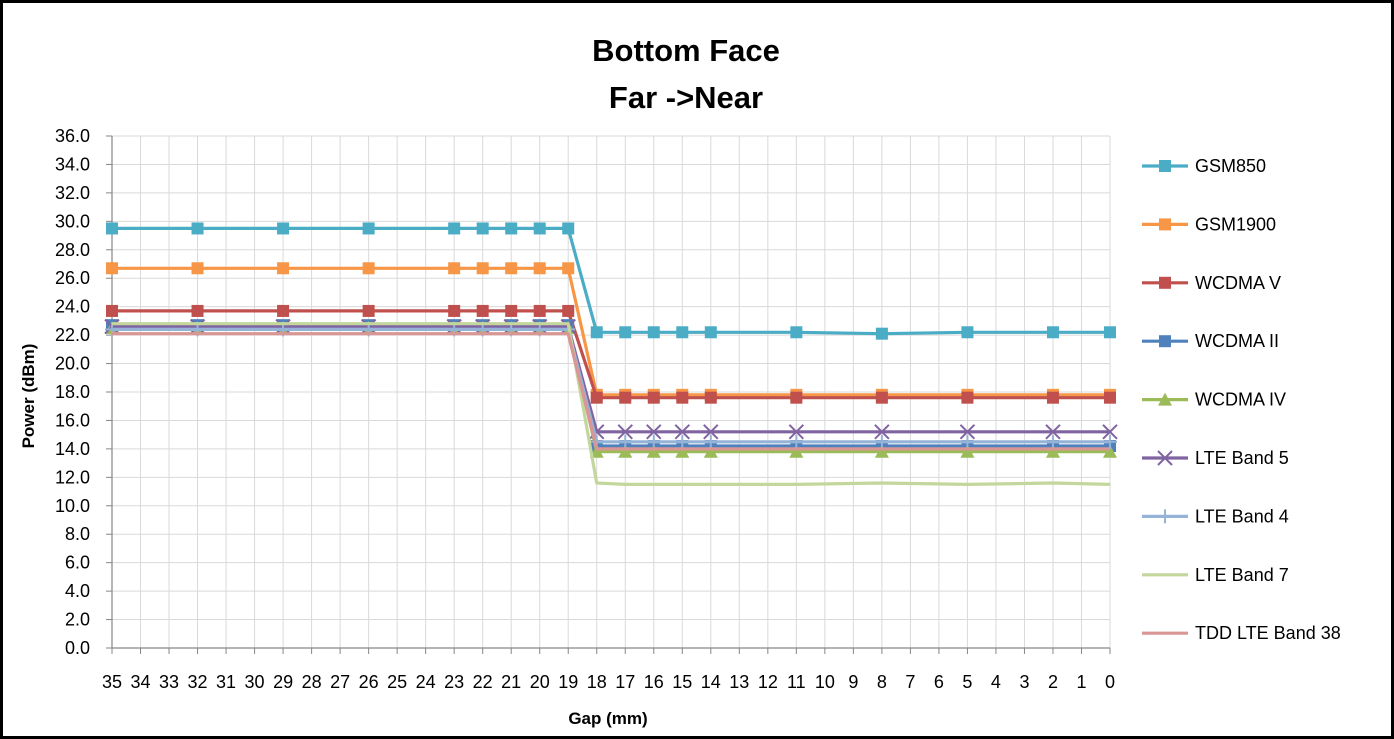 The height and width of the screenshot is (739, 1394). Describe the element at coordinates (72, 193) in the screenshot. I see `y-tick-label: 32.0` at that location.